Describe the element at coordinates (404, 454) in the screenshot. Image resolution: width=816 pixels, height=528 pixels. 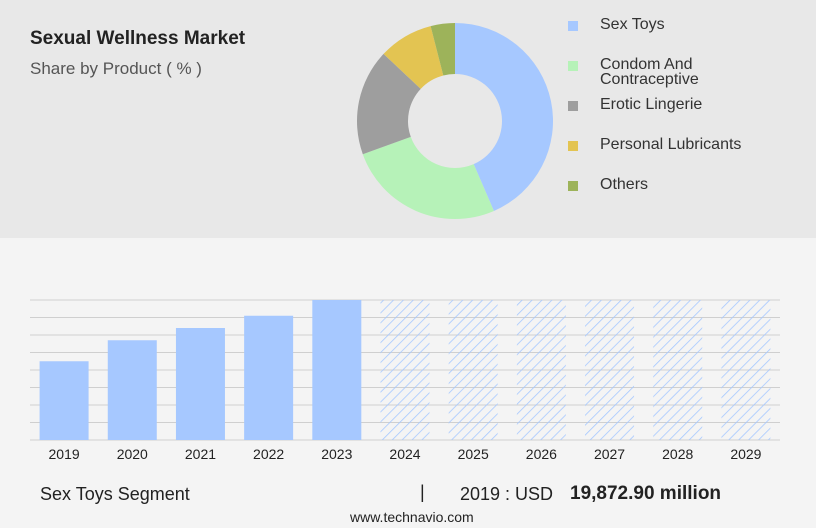
I see `x-tick-label: 2024` at that location.